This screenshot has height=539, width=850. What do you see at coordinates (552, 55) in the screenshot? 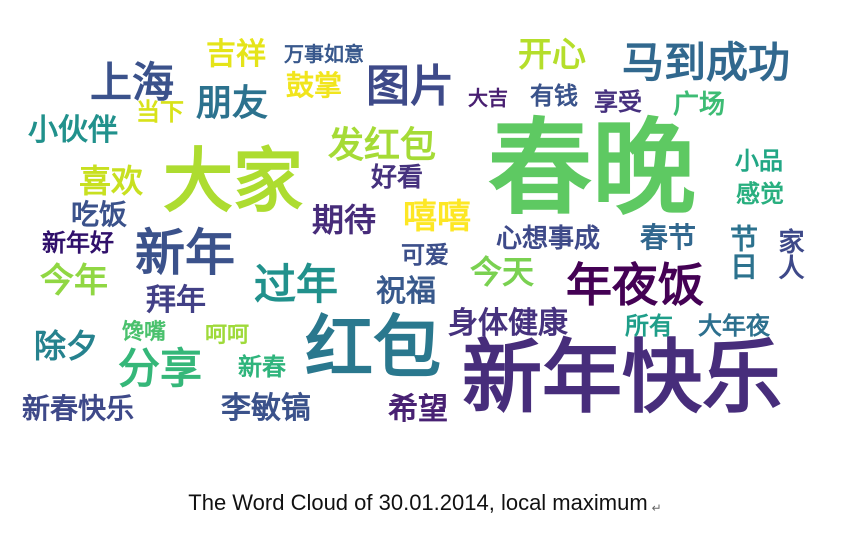
I see `word-kaixin: 开心` at bounding box center [552, 55].